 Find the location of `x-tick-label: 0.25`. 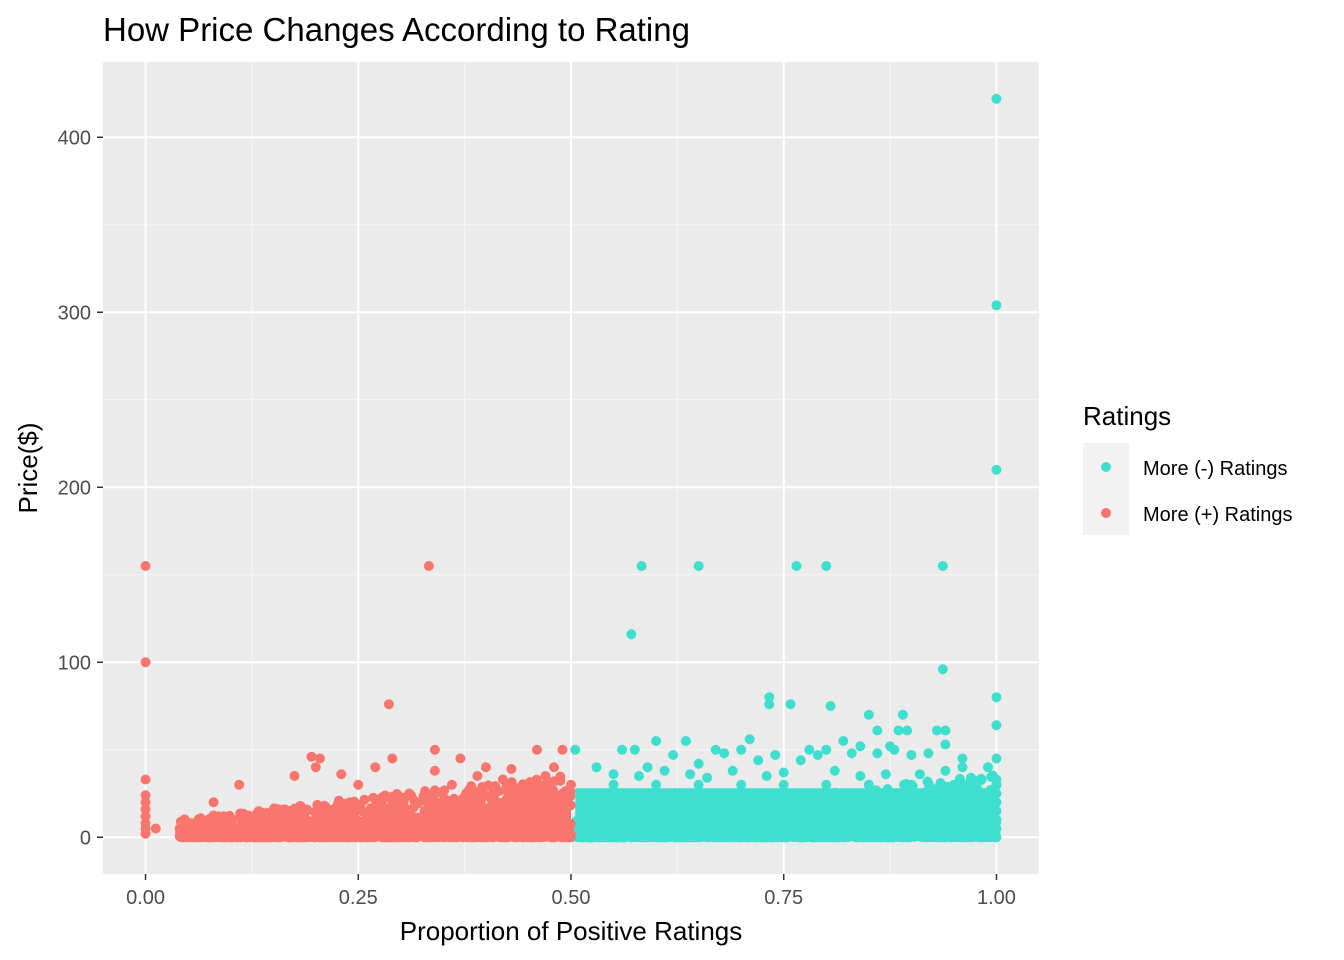

x-tick-label: 0.25 is located at coordinates (358, 898).